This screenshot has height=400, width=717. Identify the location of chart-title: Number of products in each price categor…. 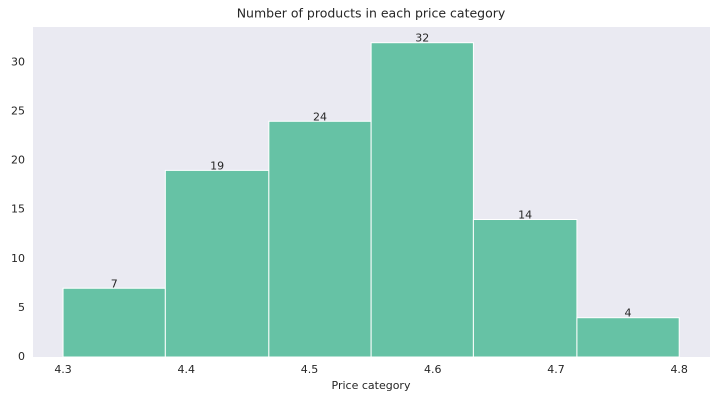
(371, 13).